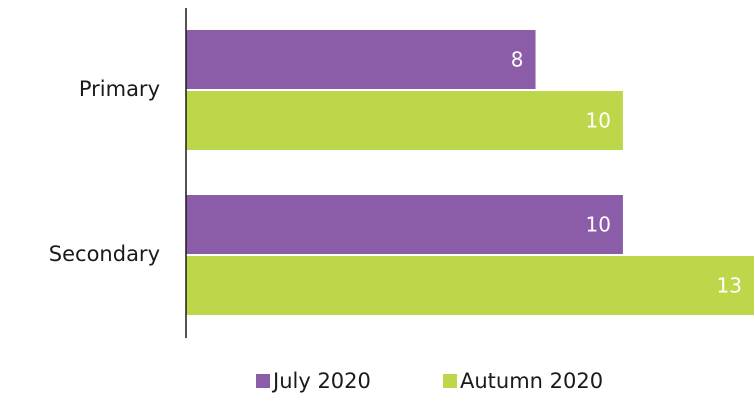 The image size is (755, 403). I want to click on bar-value-label: 13, so click(729, 286).